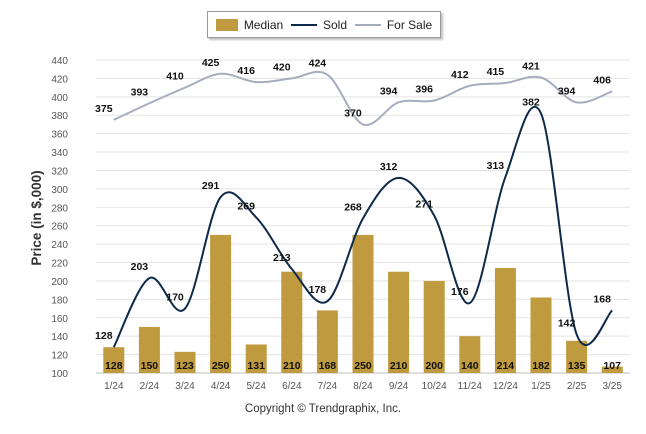 Image resolution: width=646 pixels, height=434 pixels. I want to click on bar-median-8/24, so click(363, 303).